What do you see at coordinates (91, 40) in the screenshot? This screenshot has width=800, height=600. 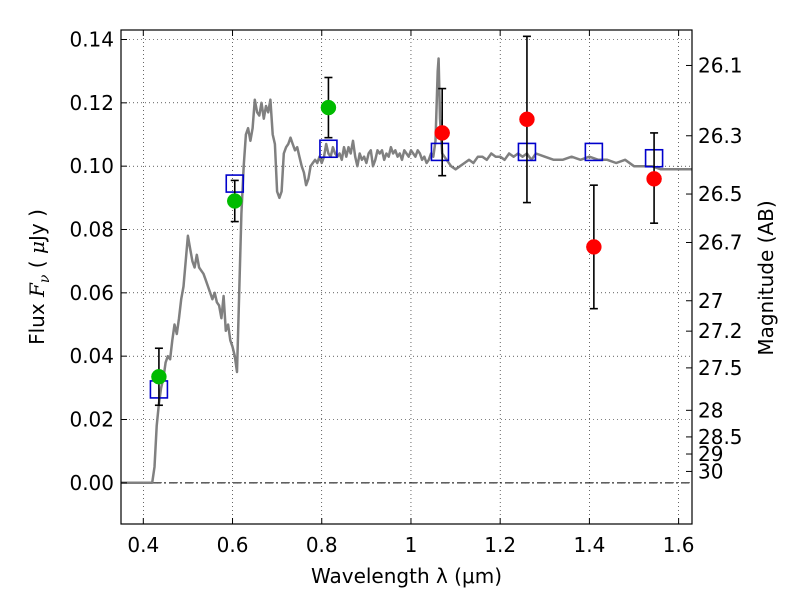 I see `y-tick-label: 0.14` at bounding box center [91, 40].